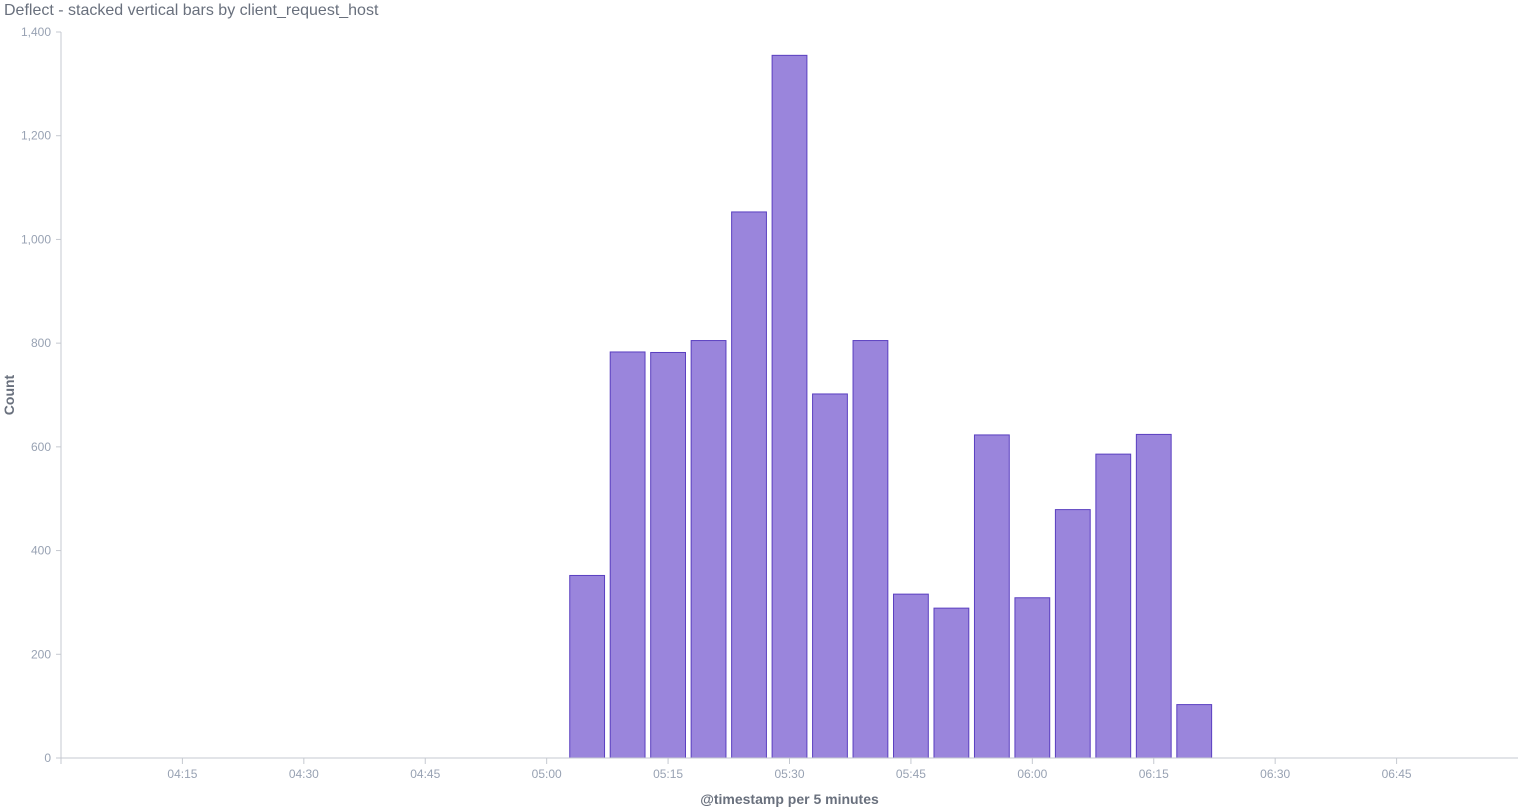  Describe the element at coordinates (547, 774) in the screenshot. I see `x-tick-label: 05:00` at that location.